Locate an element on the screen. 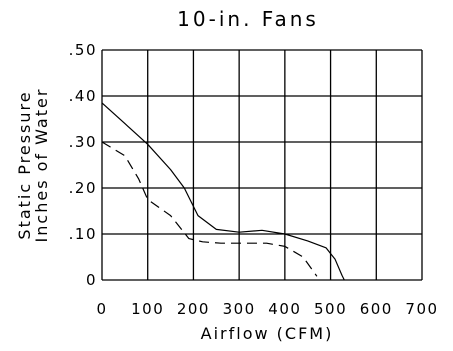  y-tick-label-4: .40 is located at coordinates (83, 96).